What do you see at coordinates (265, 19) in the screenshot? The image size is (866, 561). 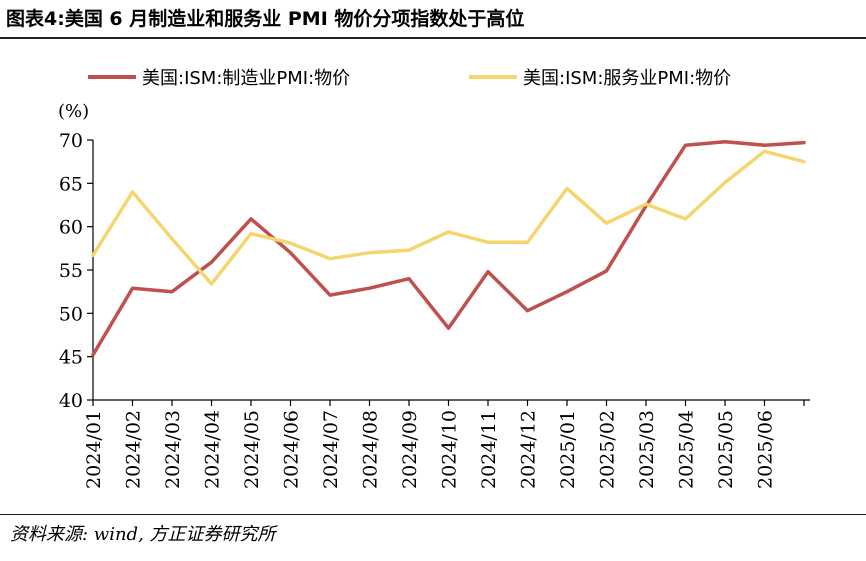 I see `chart-title: 图表4:美国 6 月制造业和服务业 PMI 物价分项指数处于高位` at bounding box center [265, 19].